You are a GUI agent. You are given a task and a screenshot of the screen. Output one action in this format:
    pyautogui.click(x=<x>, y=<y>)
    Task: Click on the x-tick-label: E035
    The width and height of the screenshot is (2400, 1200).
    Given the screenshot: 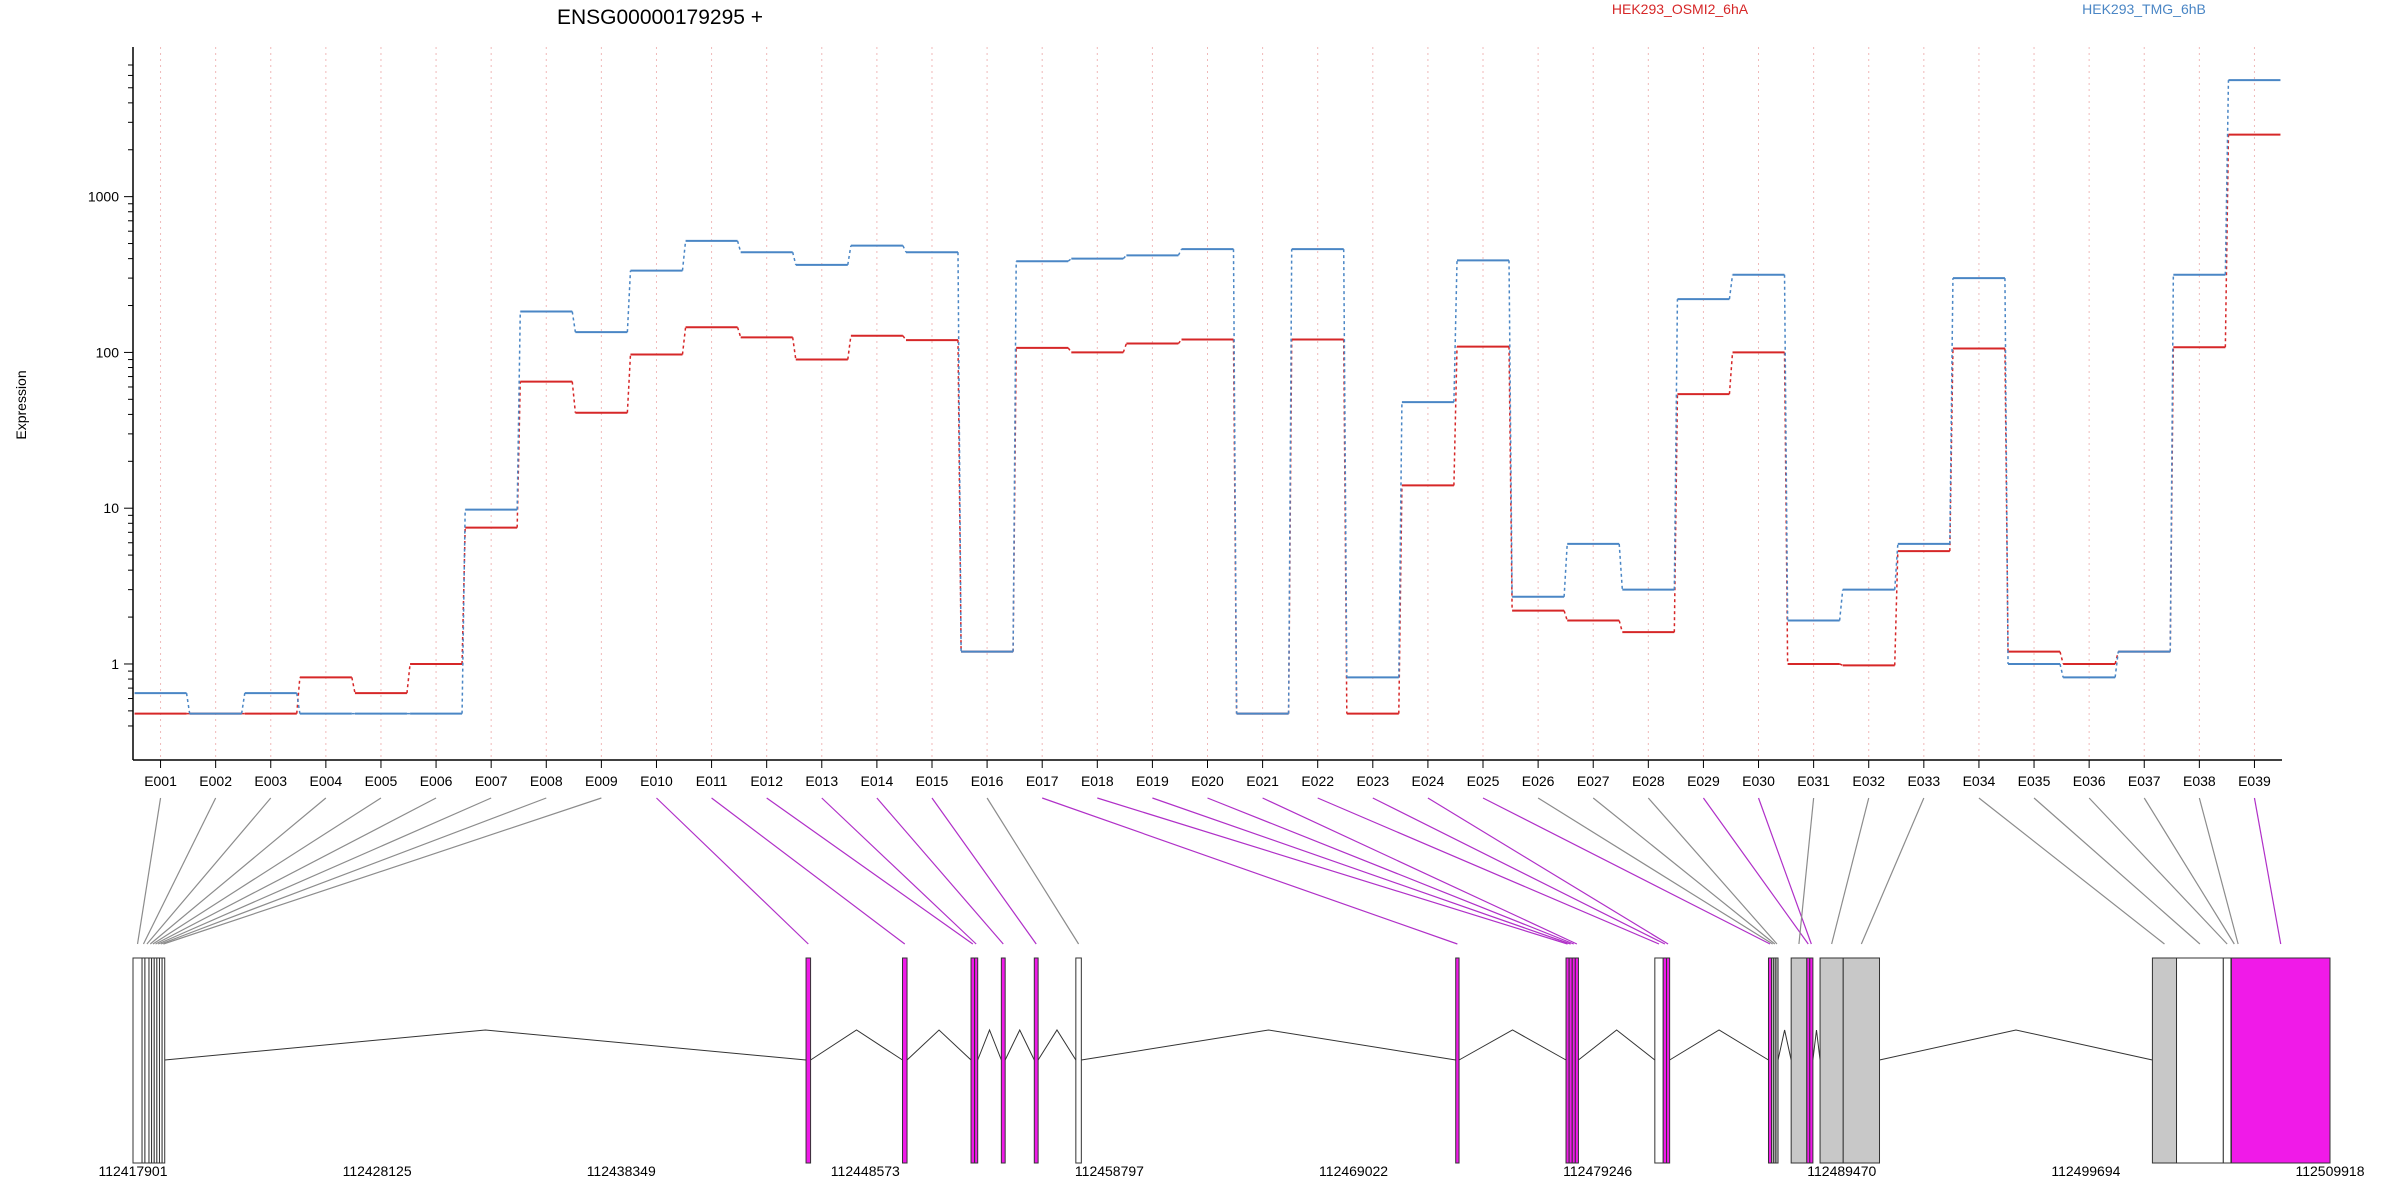 What is the action you would take?
    pyautogui.click(x=2034, y=781)
    